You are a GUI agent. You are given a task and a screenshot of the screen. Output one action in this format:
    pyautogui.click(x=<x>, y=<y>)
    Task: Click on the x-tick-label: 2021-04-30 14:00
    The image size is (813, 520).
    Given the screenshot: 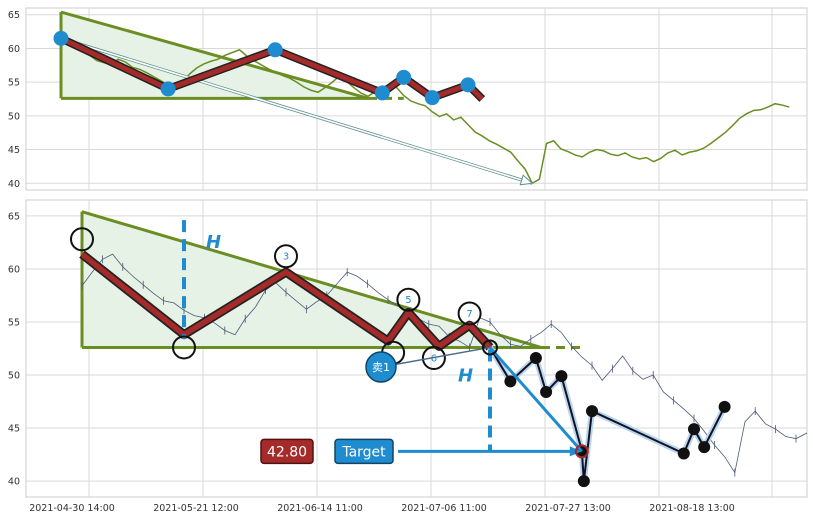 What is the action you would take?
    pyautogui.click(x=72, y=508)
    